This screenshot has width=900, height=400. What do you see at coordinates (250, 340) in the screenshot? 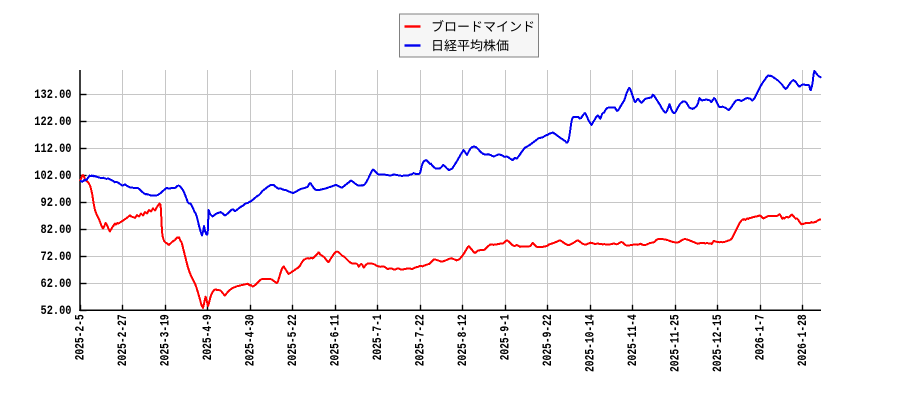
I see `svg-text: 2025-4-30` at bounding box center [250, 340].